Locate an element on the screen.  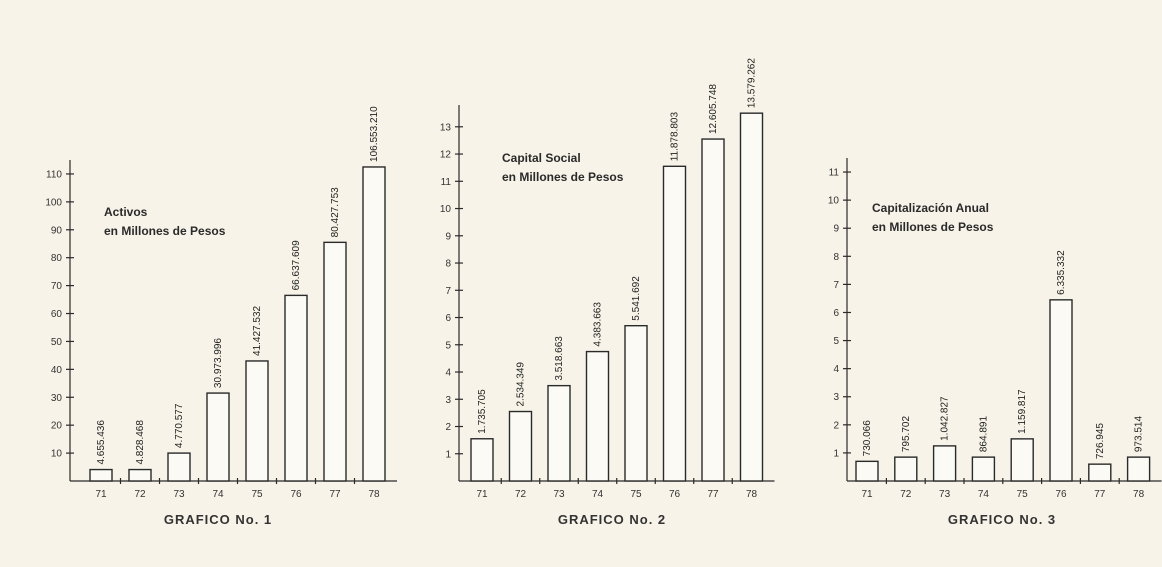
data-label: 106.553.210 is located at coordinates (374, 134).